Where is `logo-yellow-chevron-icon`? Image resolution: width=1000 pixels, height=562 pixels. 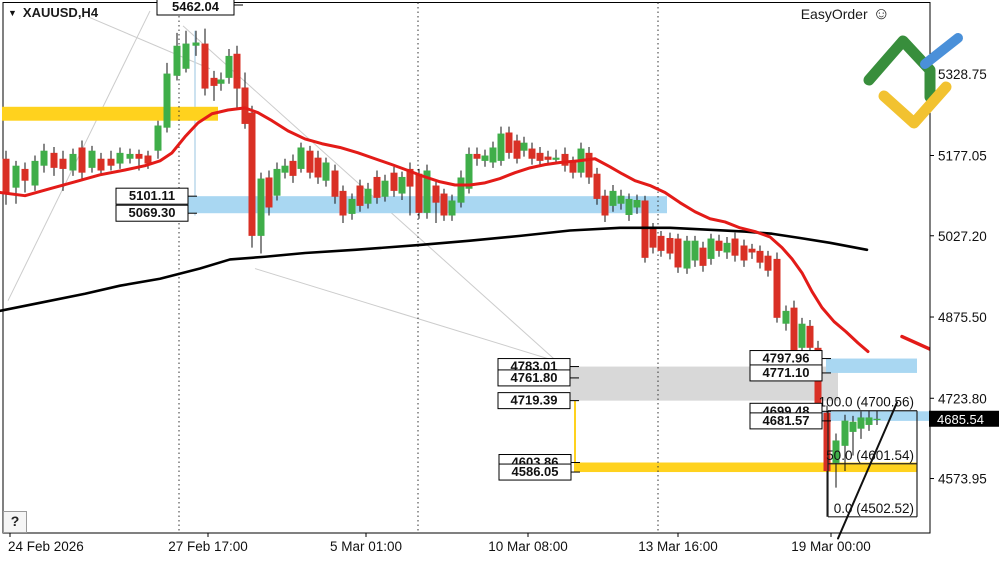
logo-yellow-chevron-icon is located at coordinates (915, 105).